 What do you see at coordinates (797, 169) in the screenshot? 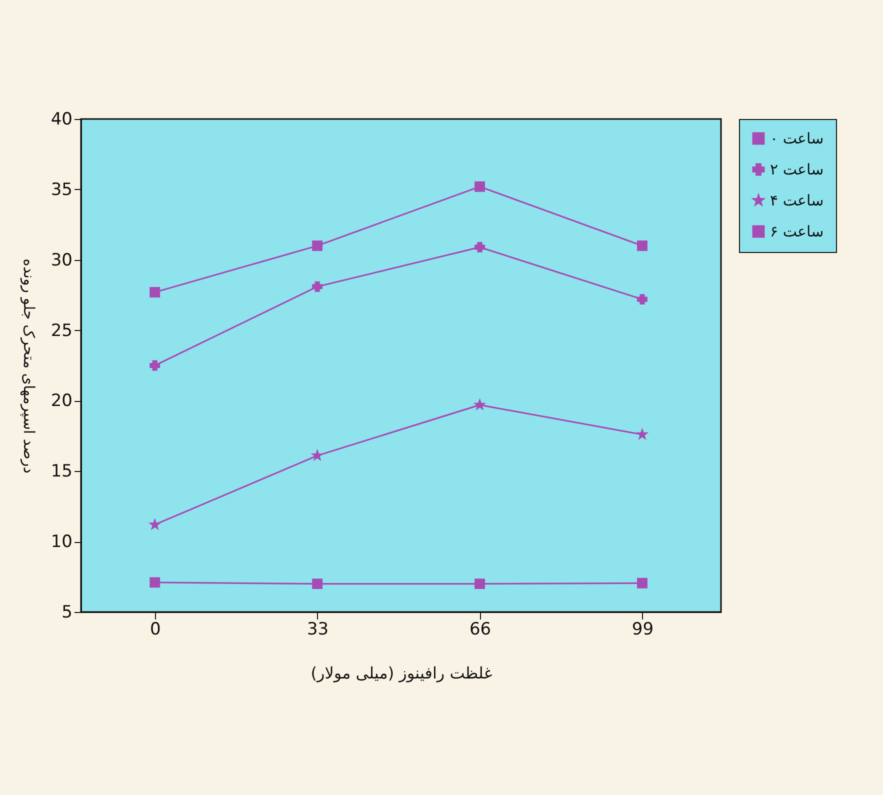
I see `legend-label: ۲ ساعت` at bounding box center [797, 169].